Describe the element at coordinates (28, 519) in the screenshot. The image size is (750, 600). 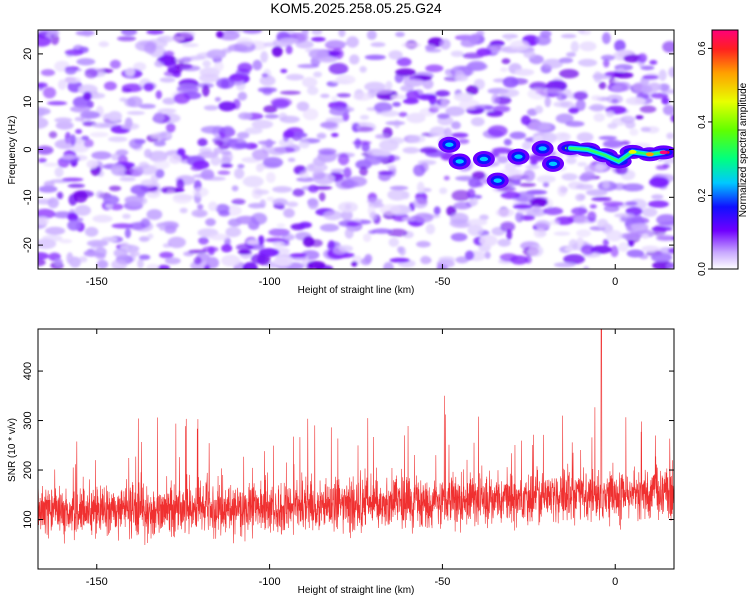
I see `y-tick-label: 100` at that location.